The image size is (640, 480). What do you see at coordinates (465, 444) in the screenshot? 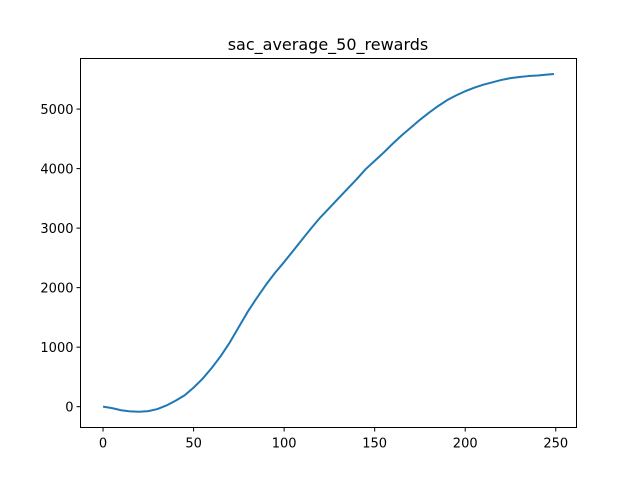
I see `x-tick-label: 200` at bounding box center [465, 444].